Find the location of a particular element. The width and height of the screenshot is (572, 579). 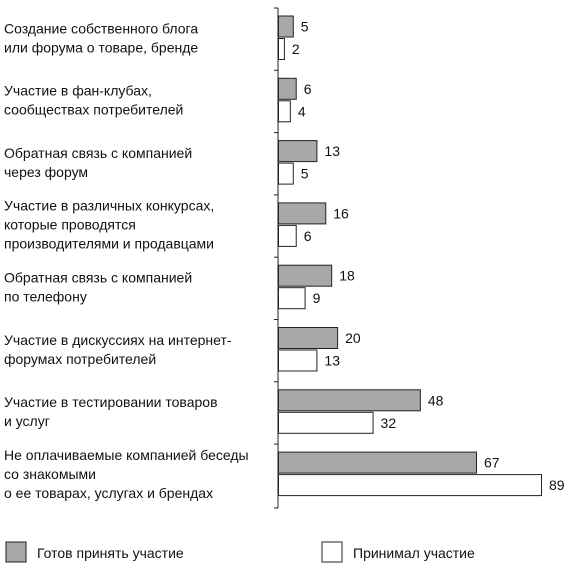

data-label: 9 is located at coordinates (317, 298).